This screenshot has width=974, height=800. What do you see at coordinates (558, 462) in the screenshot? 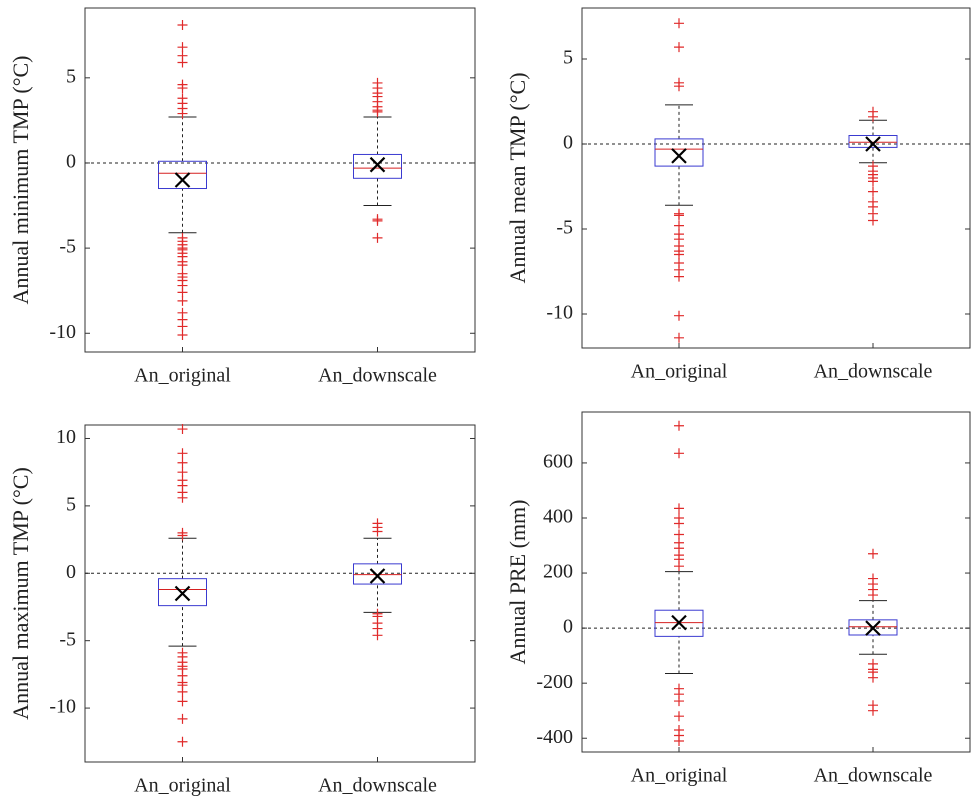
I see `y-tick-label: 600` at bounding box center [558, 462].